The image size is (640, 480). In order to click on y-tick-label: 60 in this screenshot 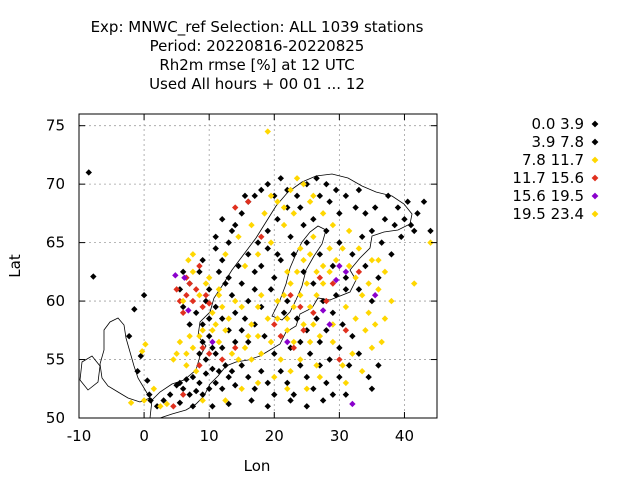, I will do `click(55, 301)`.